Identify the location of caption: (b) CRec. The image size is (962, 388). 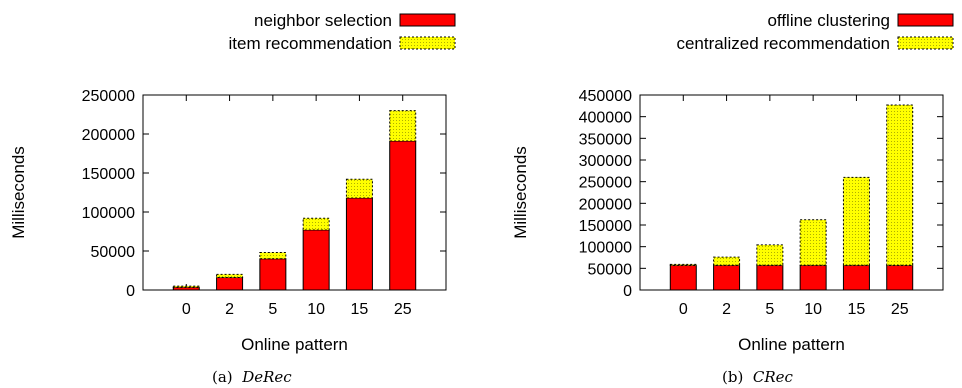
(757, 377).